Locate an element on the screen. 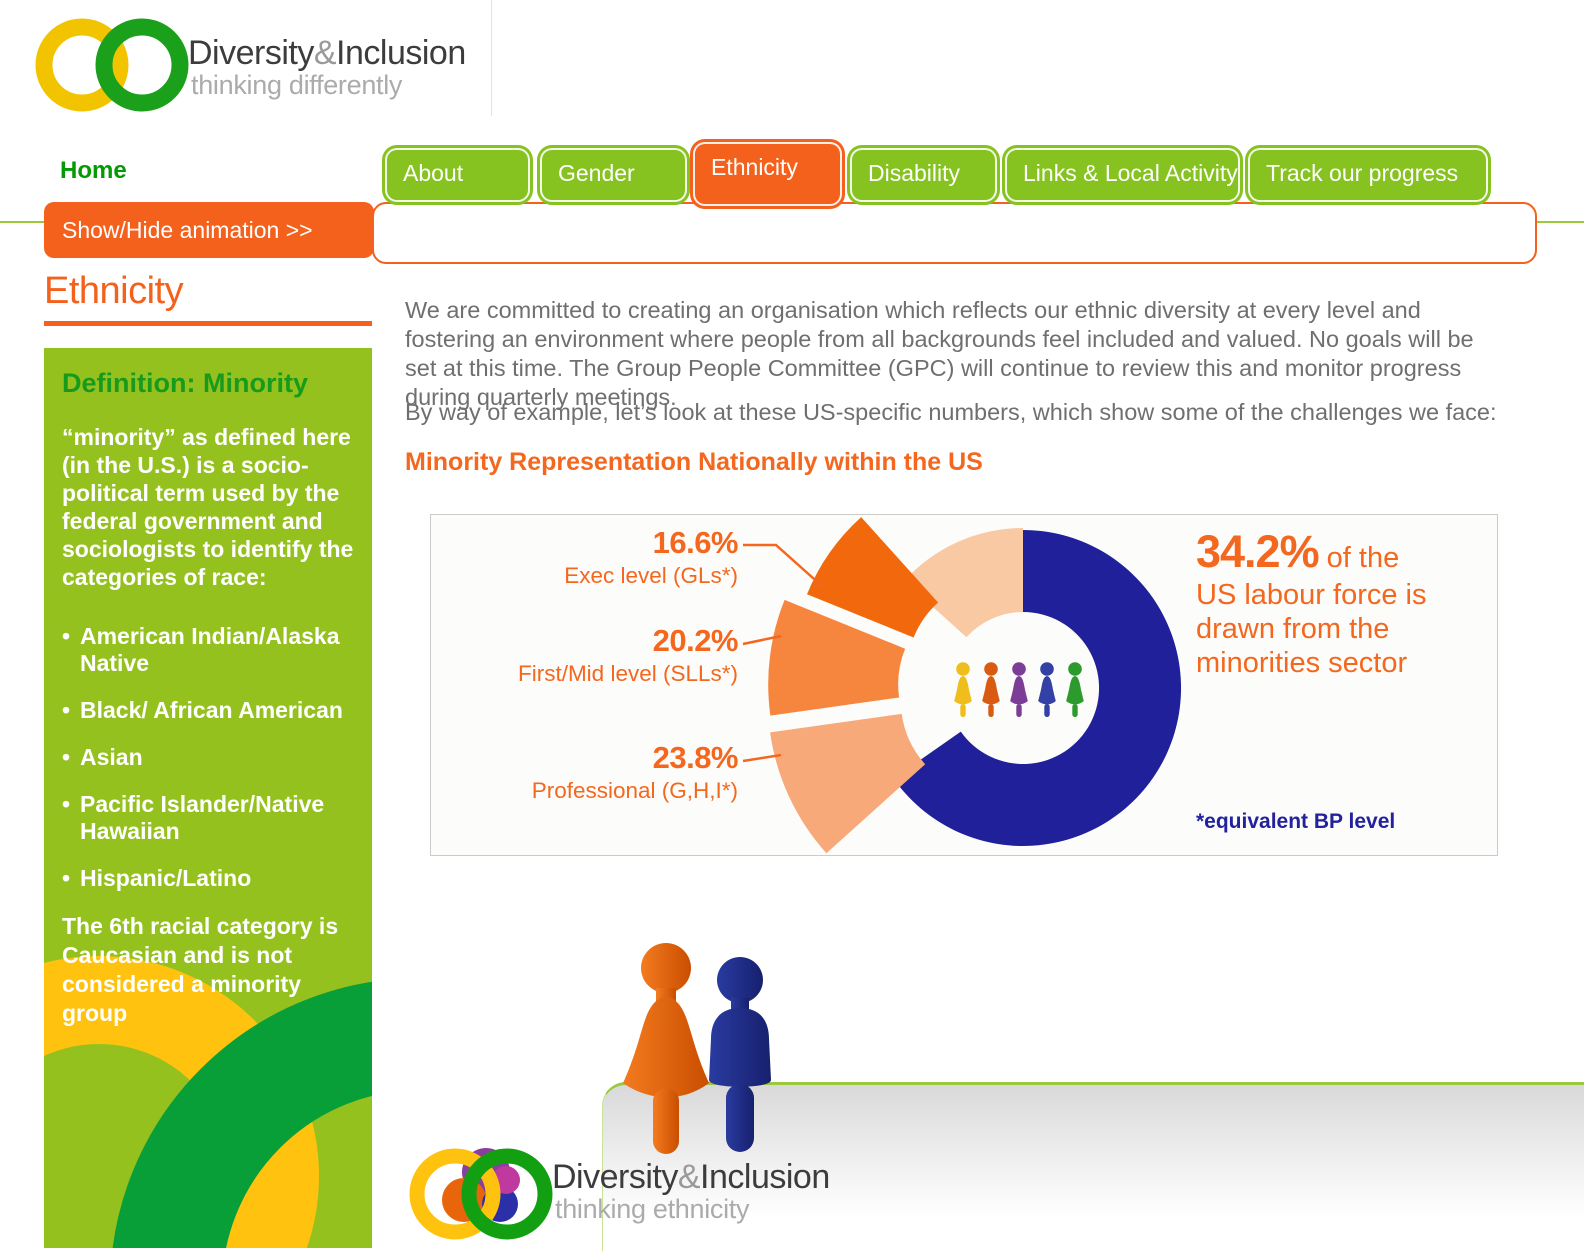  page-title: Ethnicity is located at coordinates (114, 291).